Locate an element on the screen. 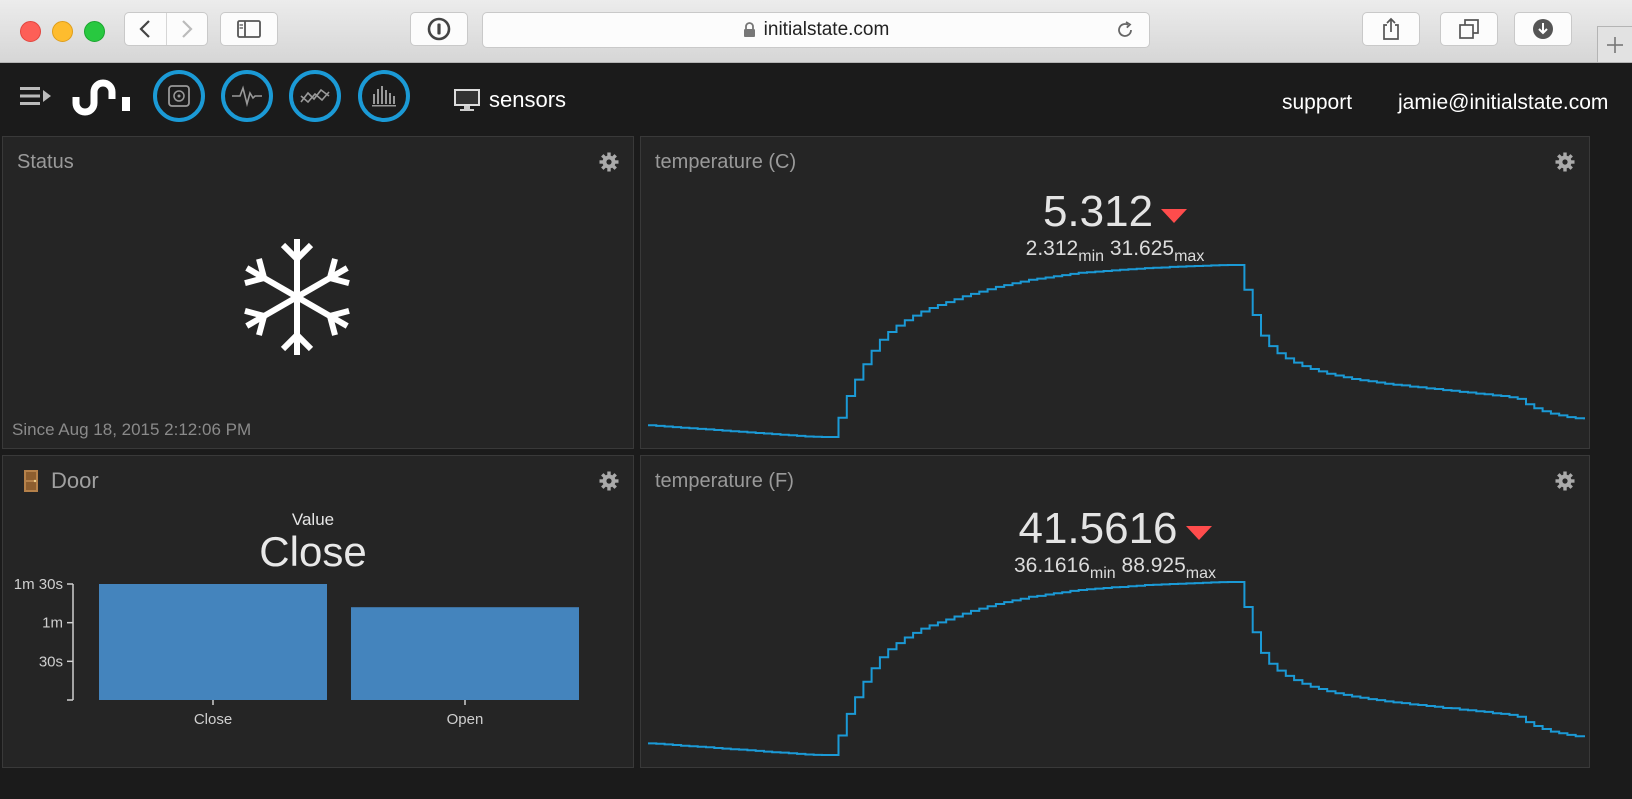  minimize-window-button is located at coordinates (62, 31).